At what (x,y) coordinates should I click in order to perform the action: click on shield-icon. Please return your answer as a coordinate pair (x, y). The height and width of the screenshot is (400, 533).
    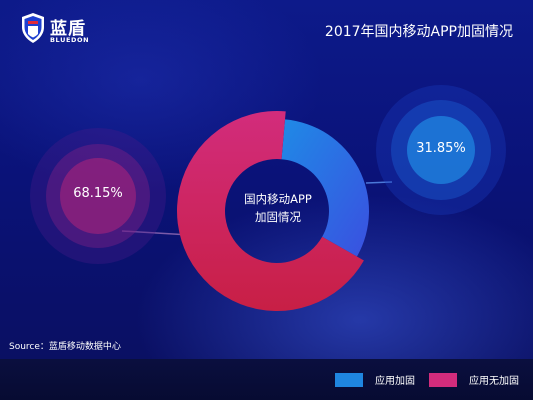
    Looking at the image, I should click on (33, 28).